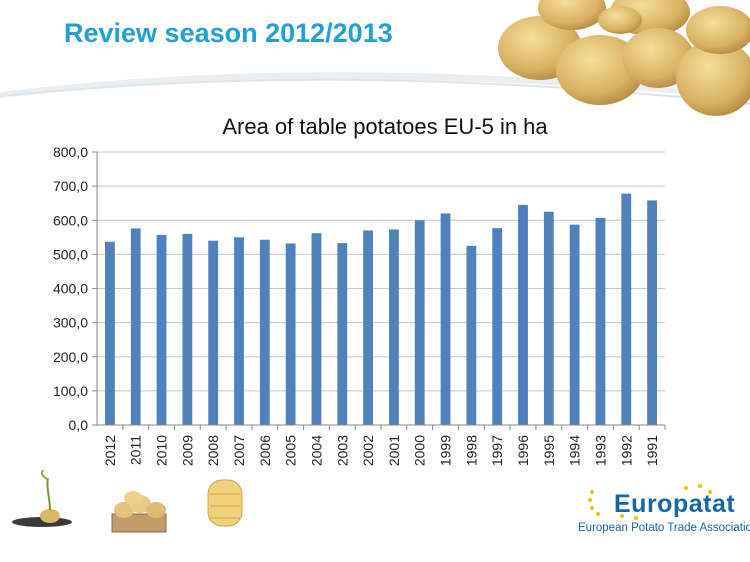 This screenshot has height=562, width=750. Describe the element at coordinates (161, 329) in the screenshot. I see `bar-2010` at that location.